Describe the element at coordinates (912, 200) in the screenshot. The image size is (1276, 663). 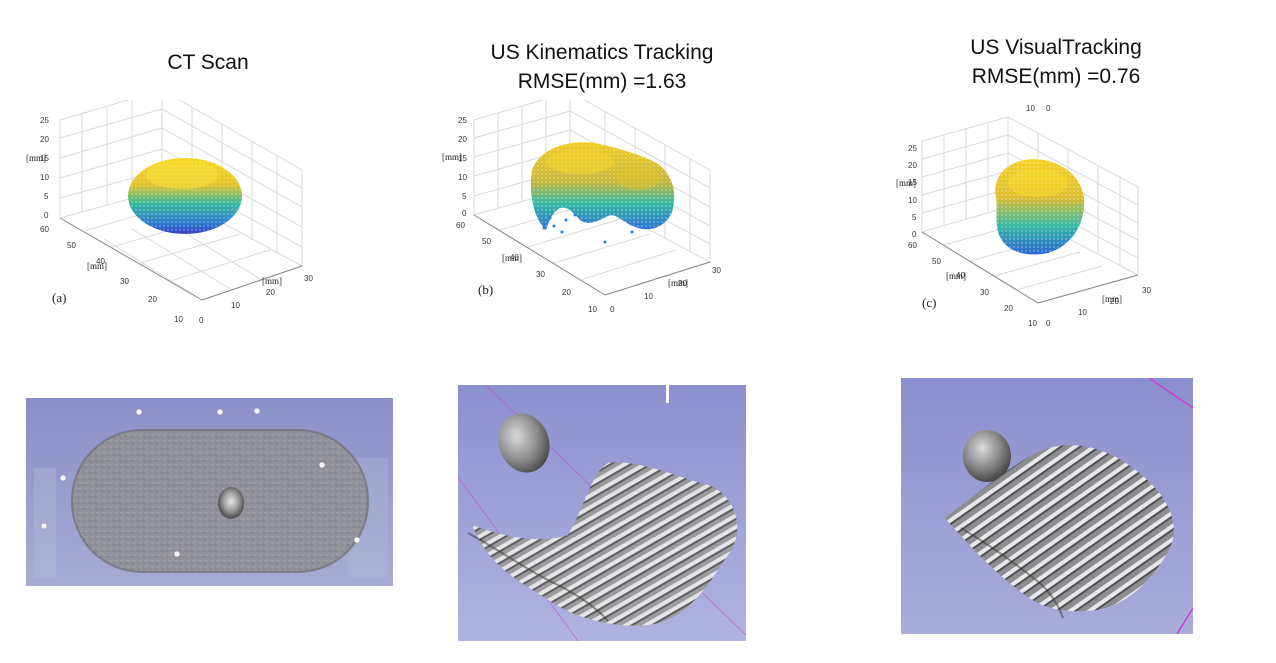
I see `z-tick-c-3: 10` at that location.